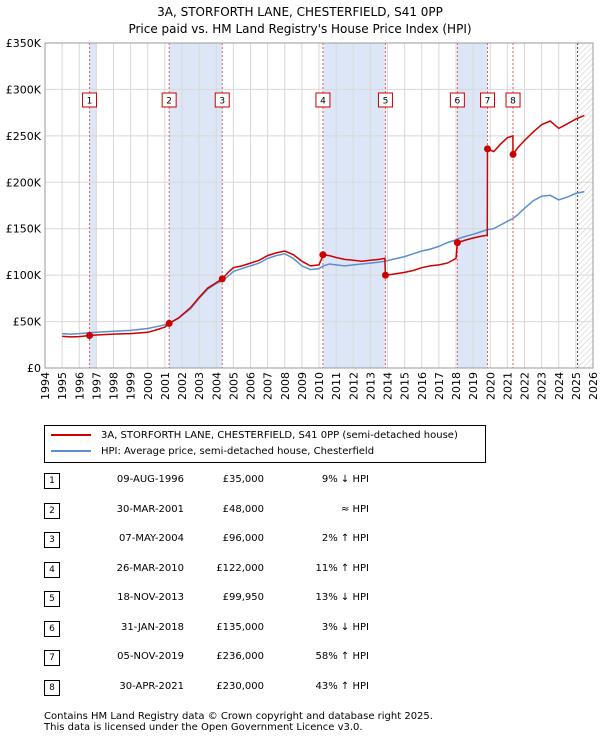  Describe the element at coordinates (585, 205) in the screenshot. I see `forecast-hatch` at that location.